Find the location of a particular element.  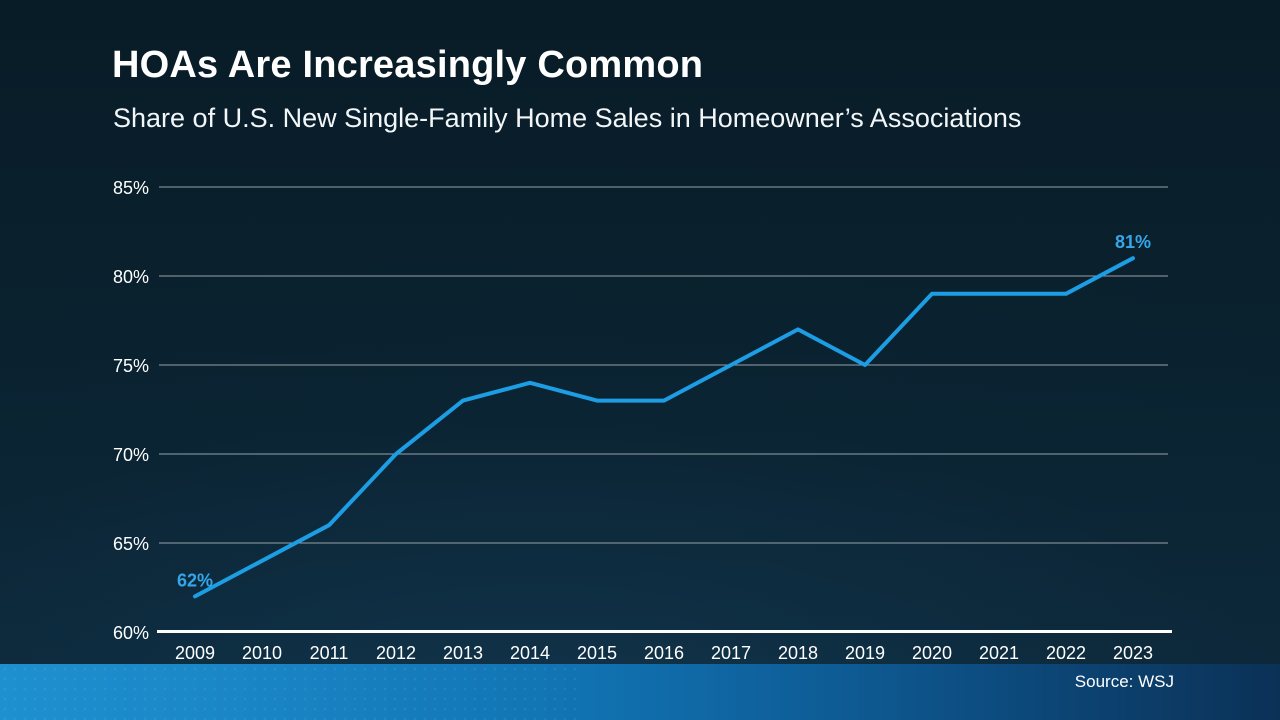

x-tick-label: 2020 is located at coordinates (932, 653).